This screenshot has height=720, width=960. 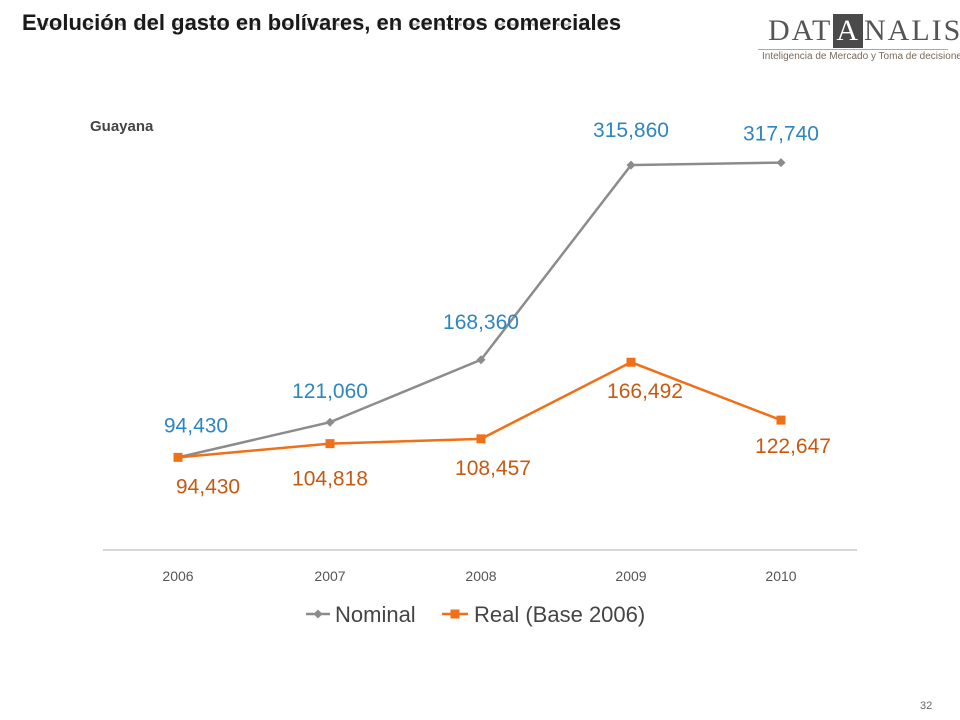 What do you see at coordinates (208, 486) in the screenshot?
I see `real-data-label-2006: 94,430` at bounding box center [208, 486].